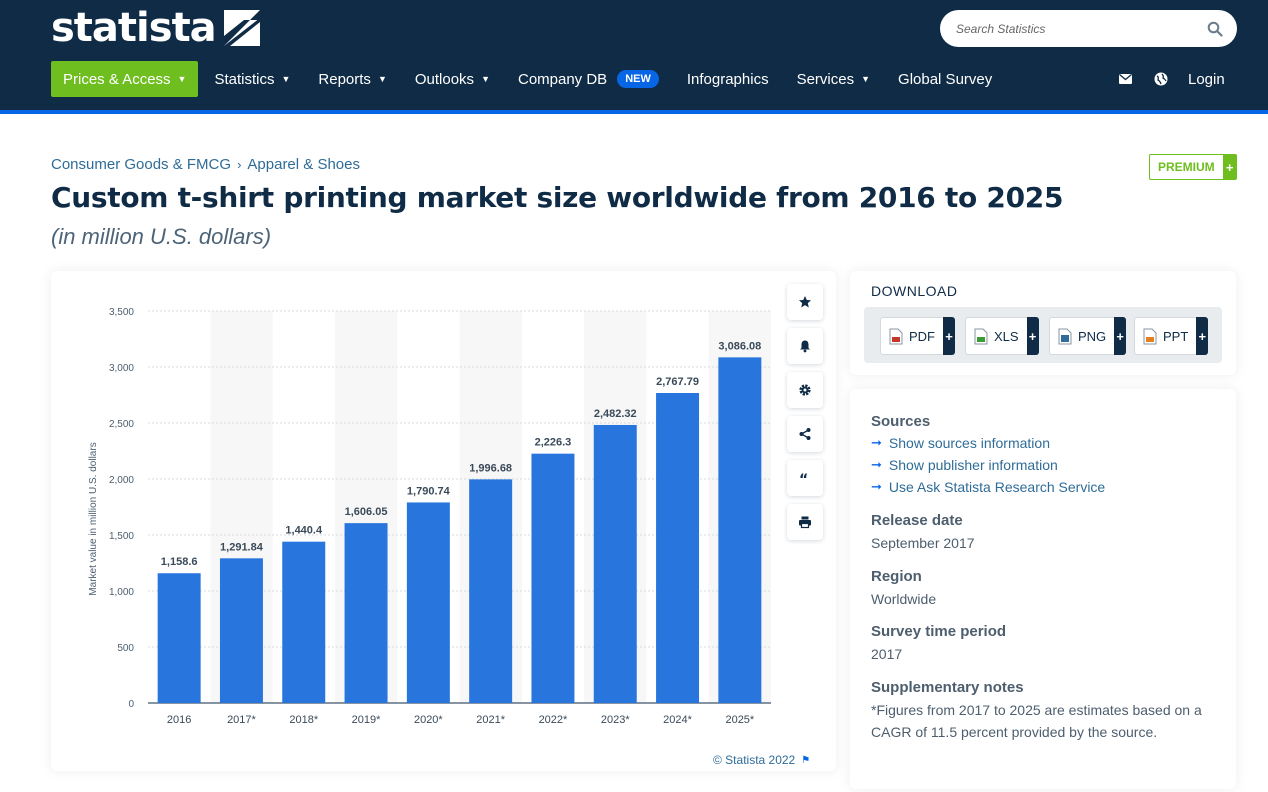  Describe the element at coordinates (161, 236) in the screenshot. I see `page-subtitle: (in million U.S. dollars)` at that location.